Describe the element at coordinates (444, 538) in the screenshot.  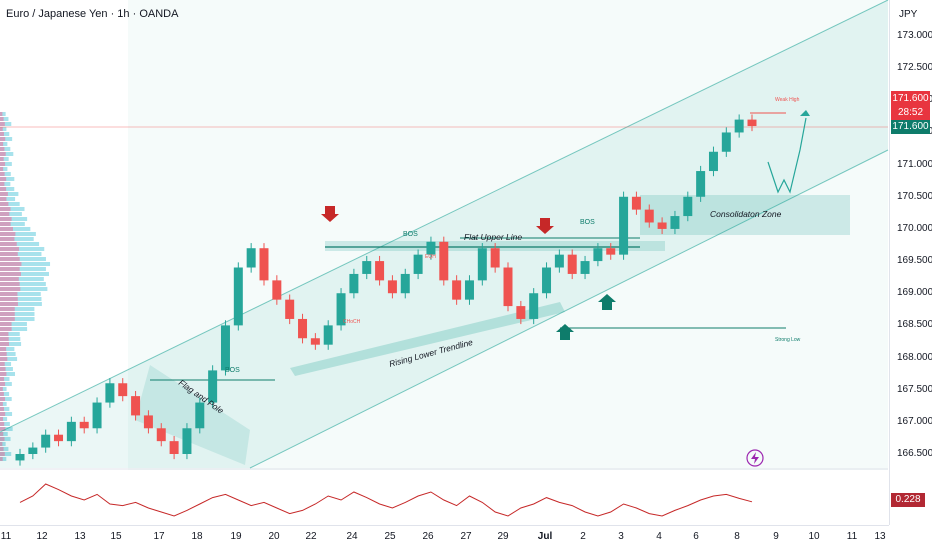
I see `time-axis` at that location.